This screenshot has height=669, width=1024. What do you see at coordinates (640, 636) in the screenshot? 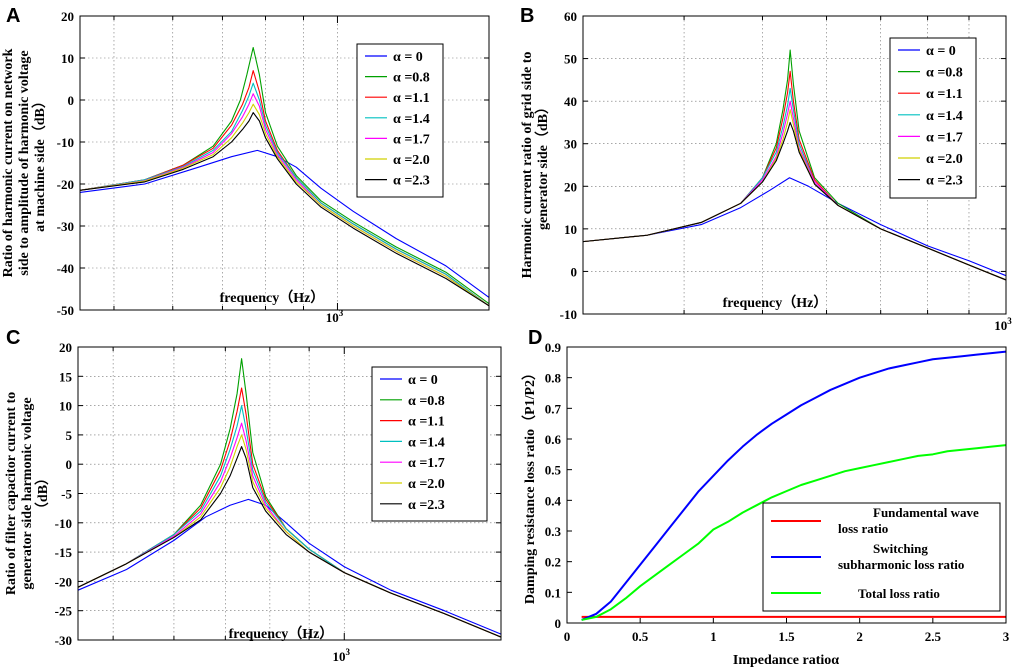
I see `x-tick-label: 0.5` at bounding box center [640, 636].